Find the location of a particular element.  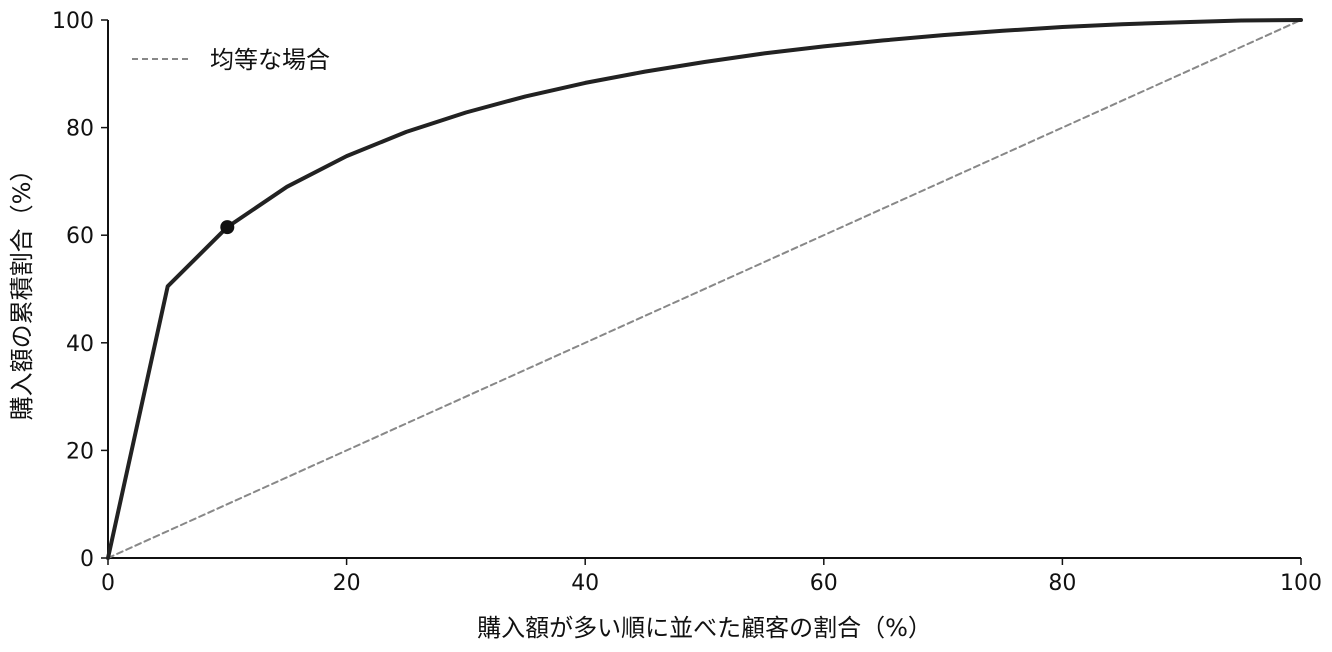

y-tick-label: 0 is located at coordinates (87, 559).